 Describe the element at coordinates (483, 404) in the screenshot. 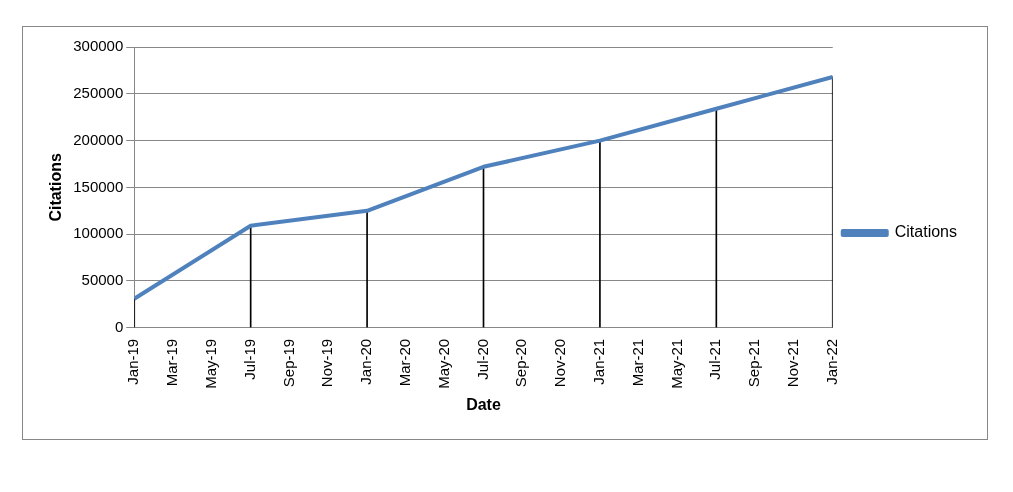

I see `x-axis-title: Date` at that location.